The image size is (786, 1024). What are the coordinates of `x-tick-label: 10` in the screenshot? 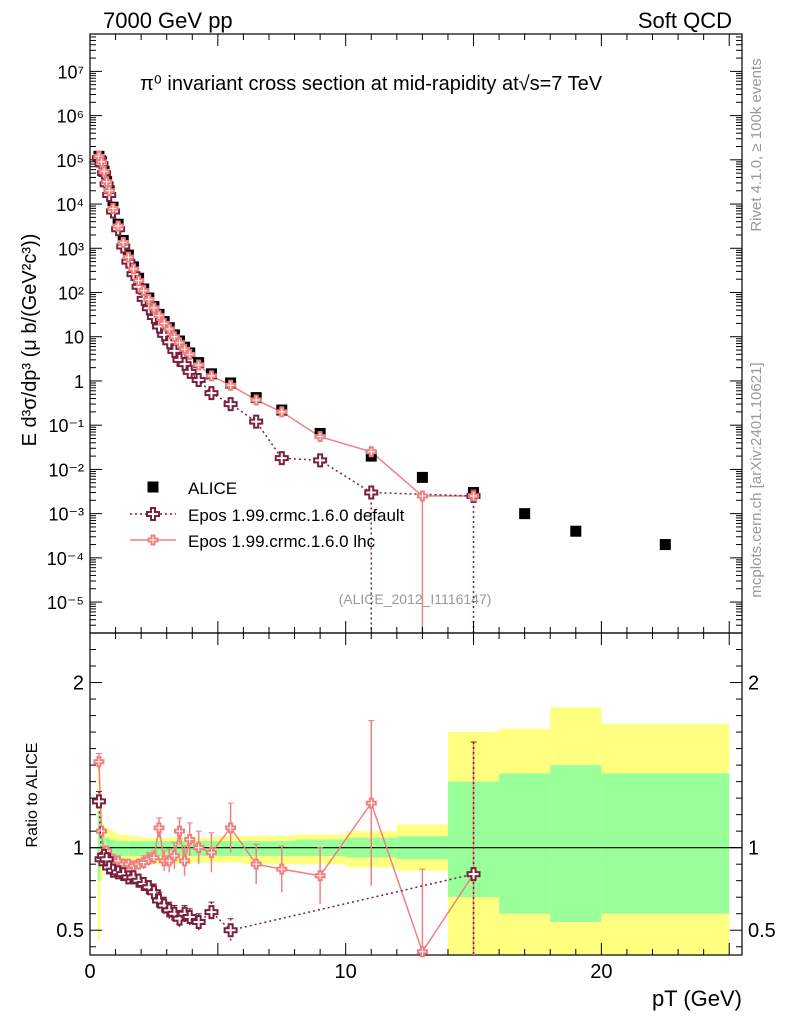 It's located at (346, 972).